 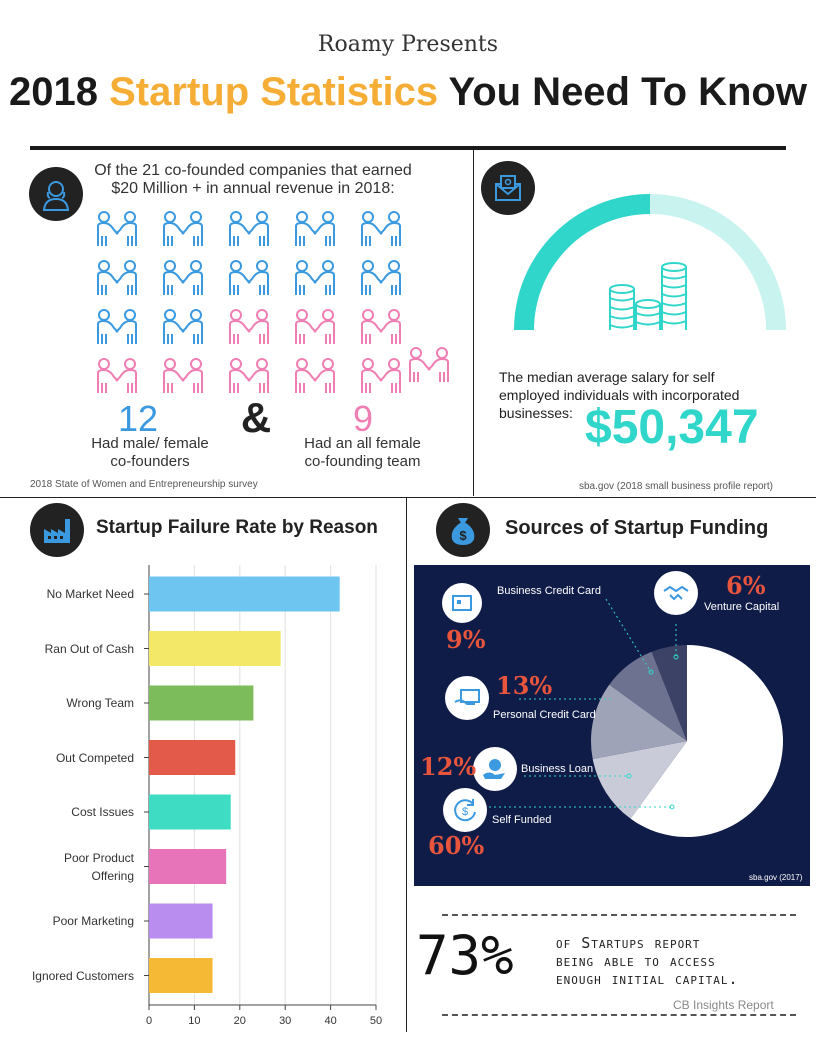 I want to click on category-label: Ignored Customers, so click(x=82, y=975).